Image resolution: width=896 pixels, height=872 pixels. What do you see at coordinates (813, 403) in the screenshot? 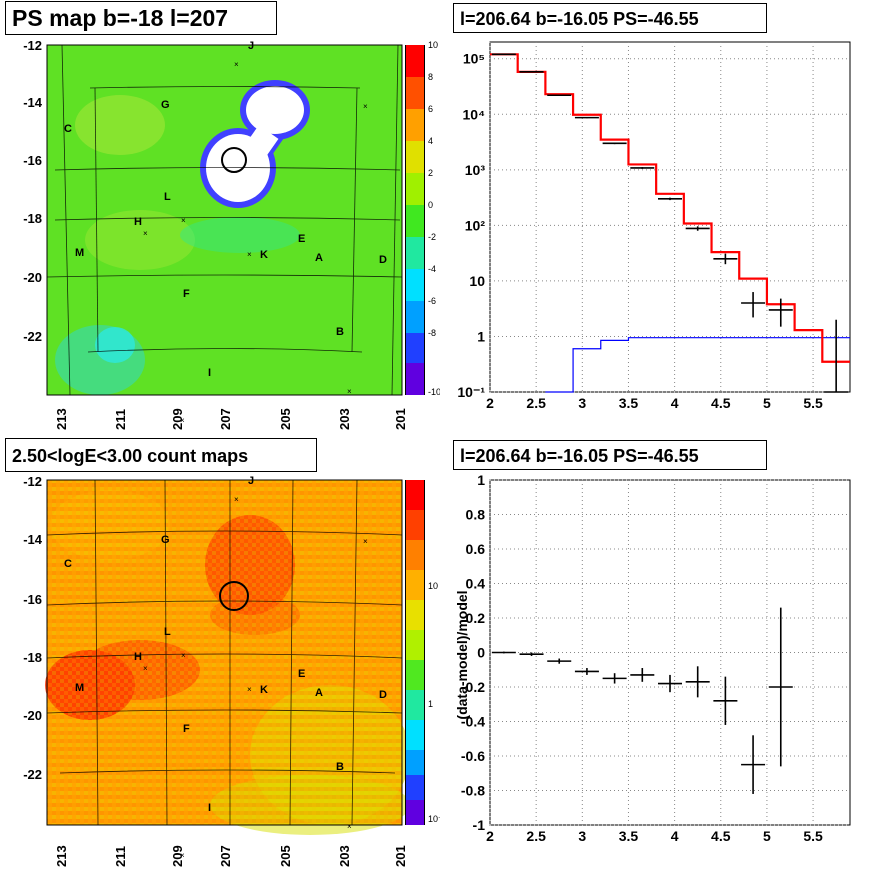
I see `spectrum-x-tick: 5.5` at bounding box center [813, 403].